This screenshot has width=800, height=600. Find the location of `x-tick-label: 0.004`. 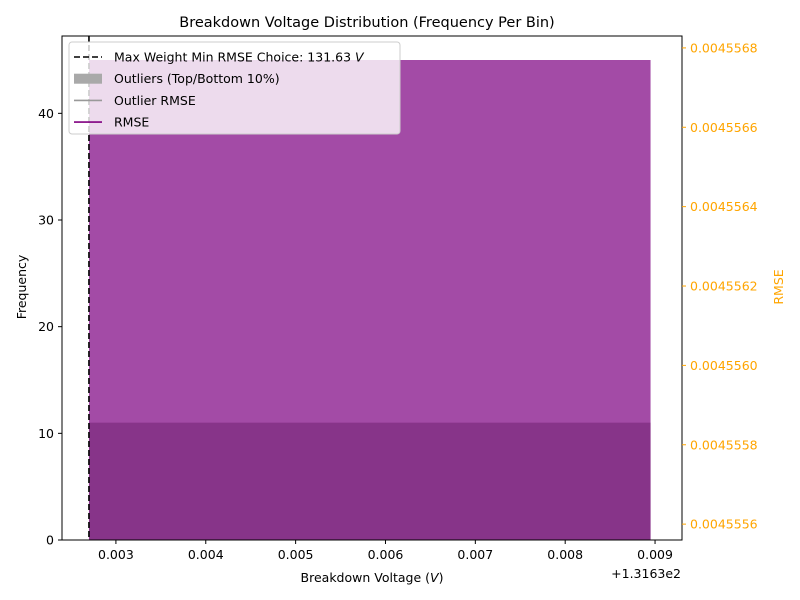

x-tick-label: 0.004 is located at coordinates (206, 554).